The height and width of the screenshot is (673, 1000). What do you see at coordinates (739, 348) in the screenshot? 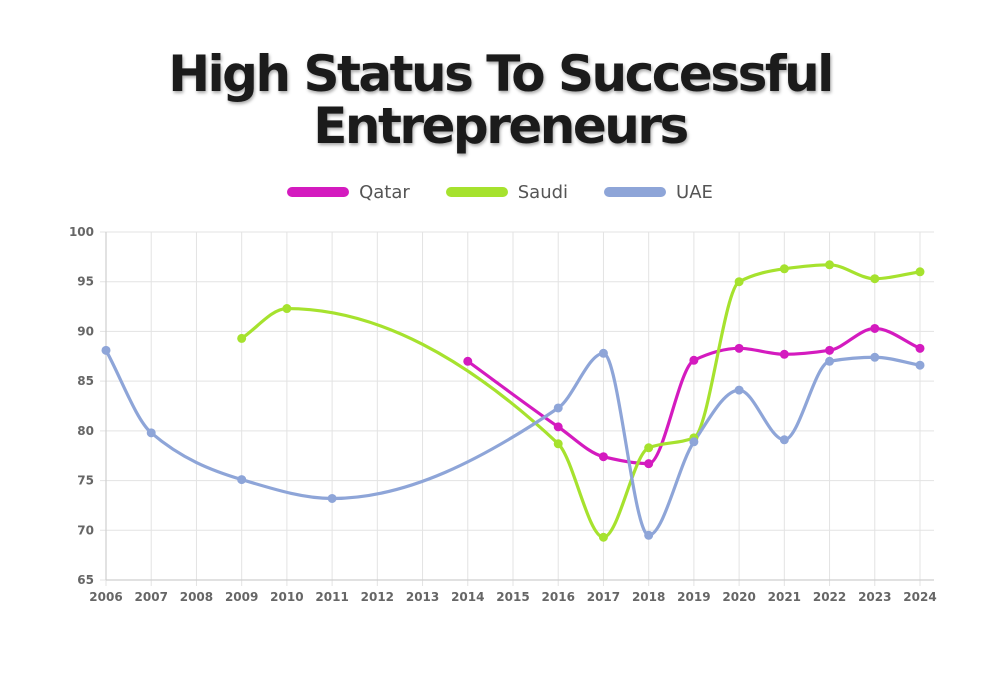
I see `data-point-qatar-2020` at bounding box center [739, 348].